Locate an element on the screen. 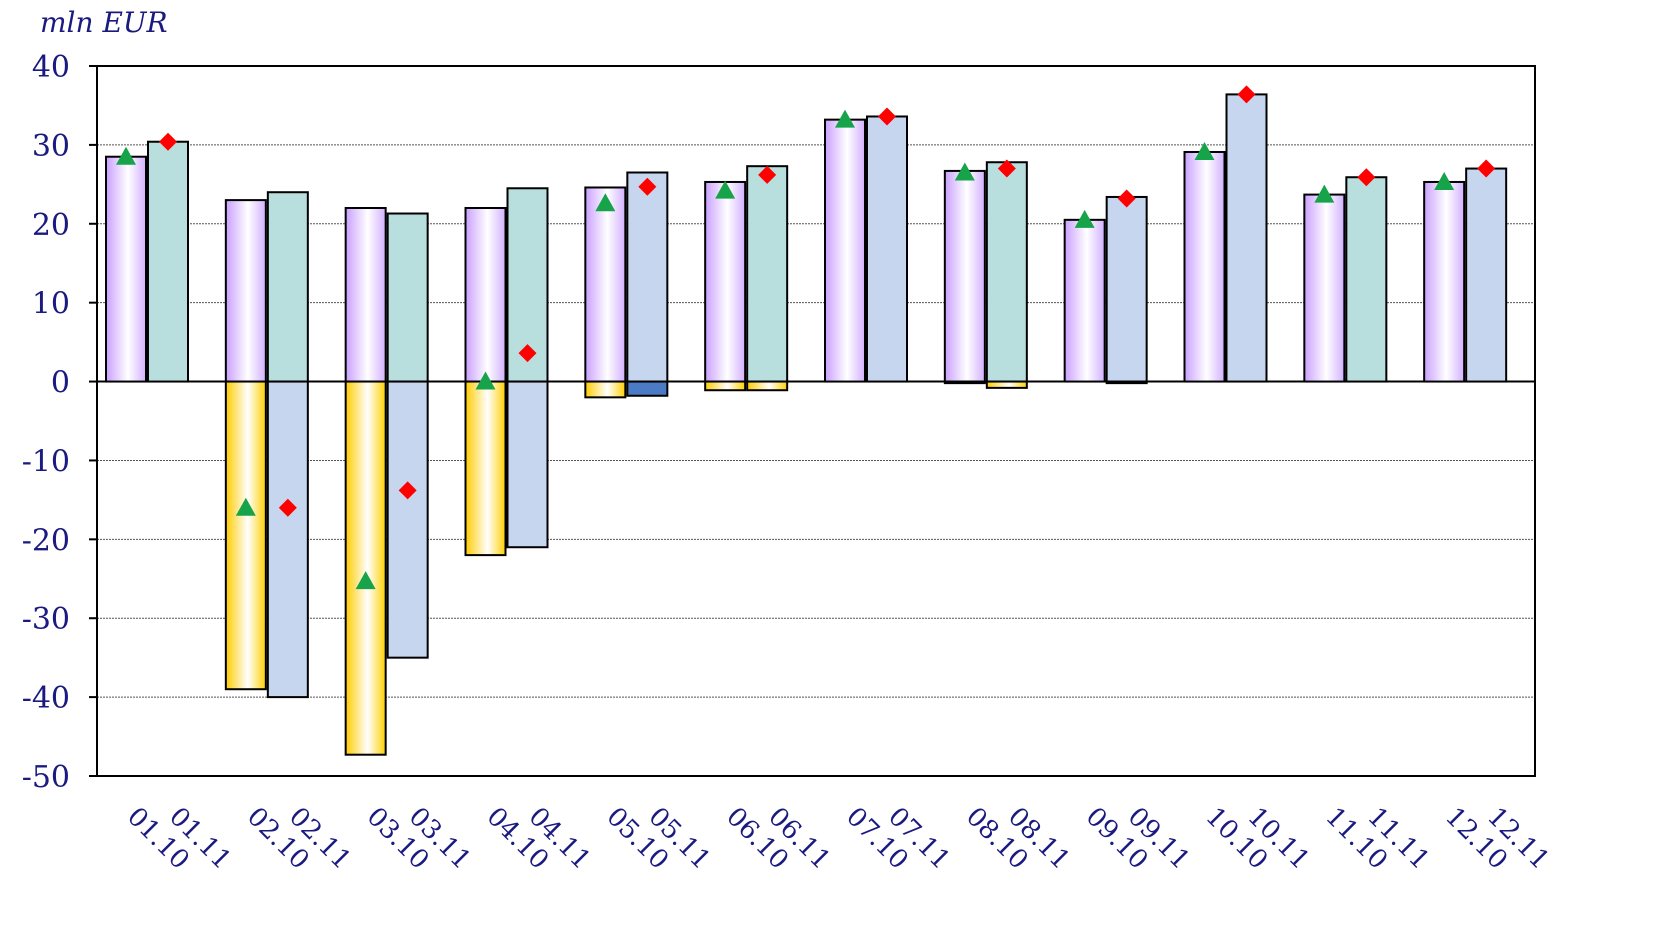 The image size is (1654, 934). y-tick-label: 40 is located at coordinates (51, 67).